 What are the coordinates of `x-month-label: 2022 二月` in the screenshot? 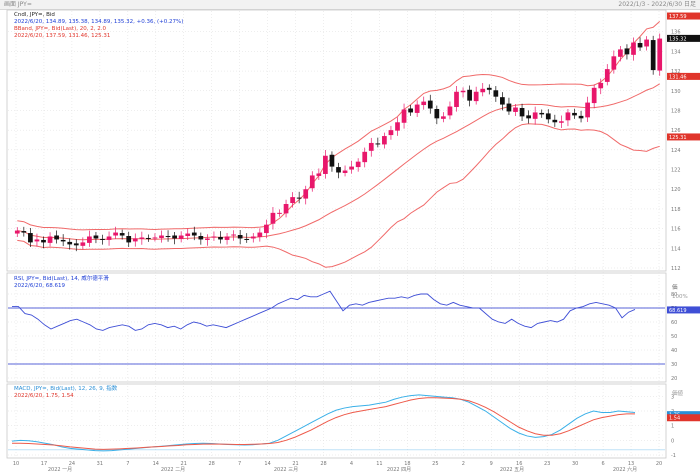 It's located at (173, 469).